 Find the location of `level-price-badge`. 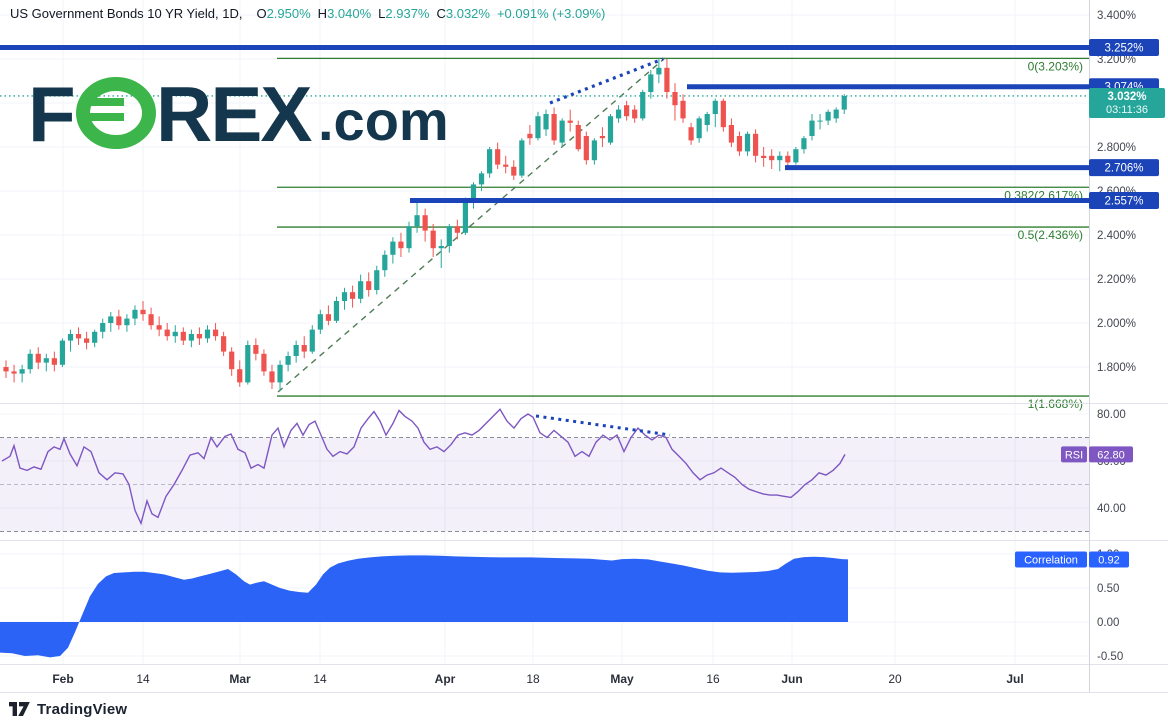

level-price-badge is located at coordinates (1124, 48).